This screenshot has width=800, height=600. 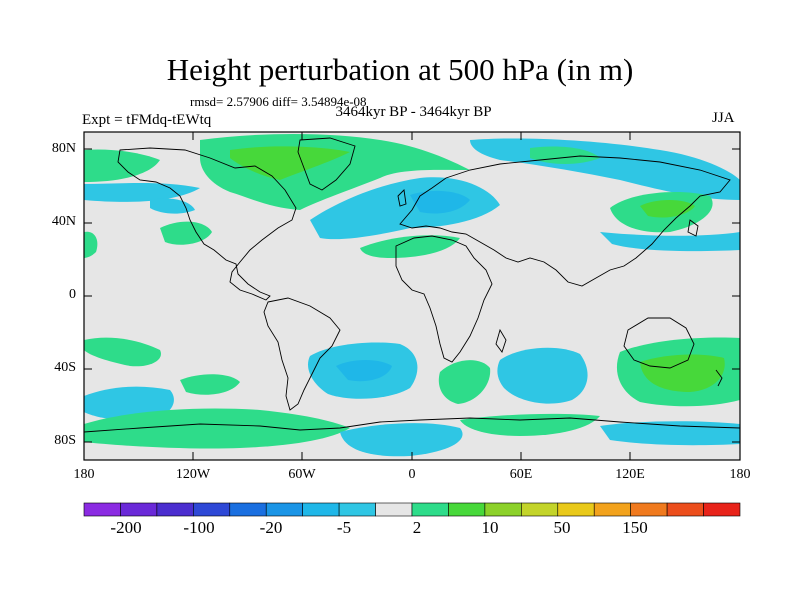 I want to click on lat-tick-label: 40S, so click(x=65, y=367).